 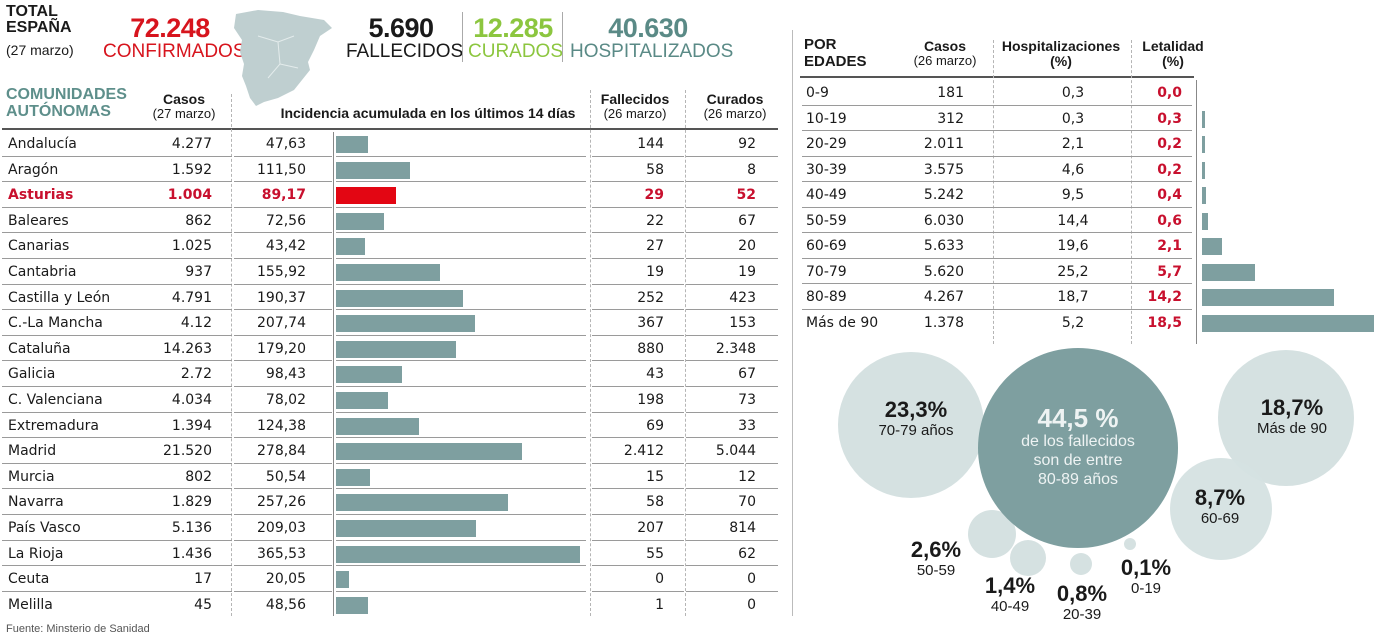 I want to click on age-group: 10-19, so click(x=826, y=118).